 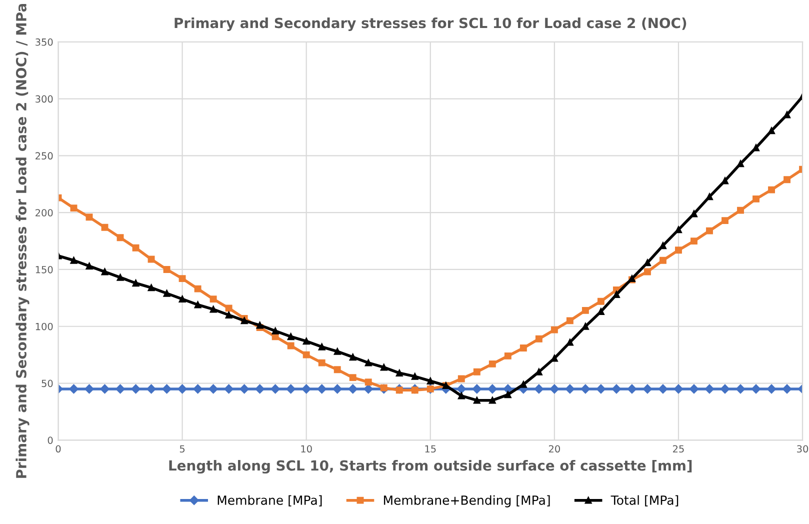 I want to click on legend-label: Membrane+Bending [MPa], so click(x=467, y=501).